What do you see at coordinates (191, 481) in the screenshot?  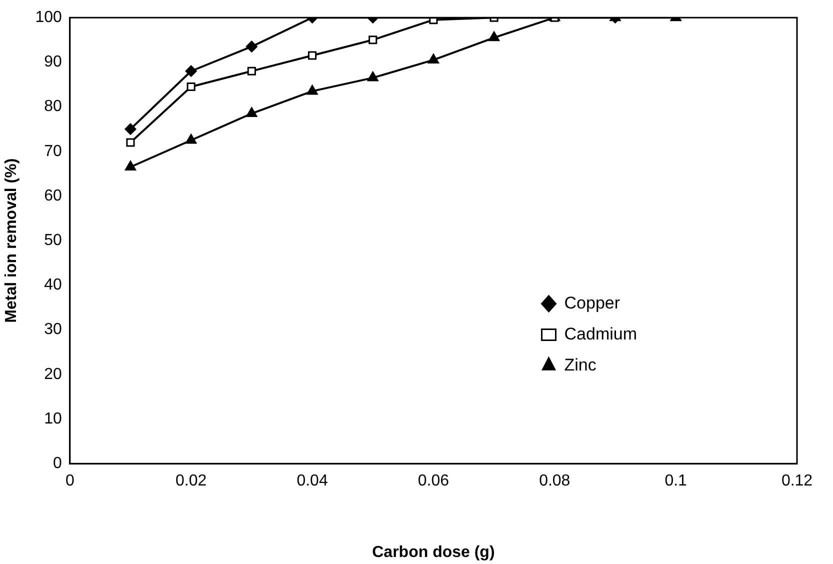 I see `x-tick-label: 0.02` at bounding box center [191, 481].